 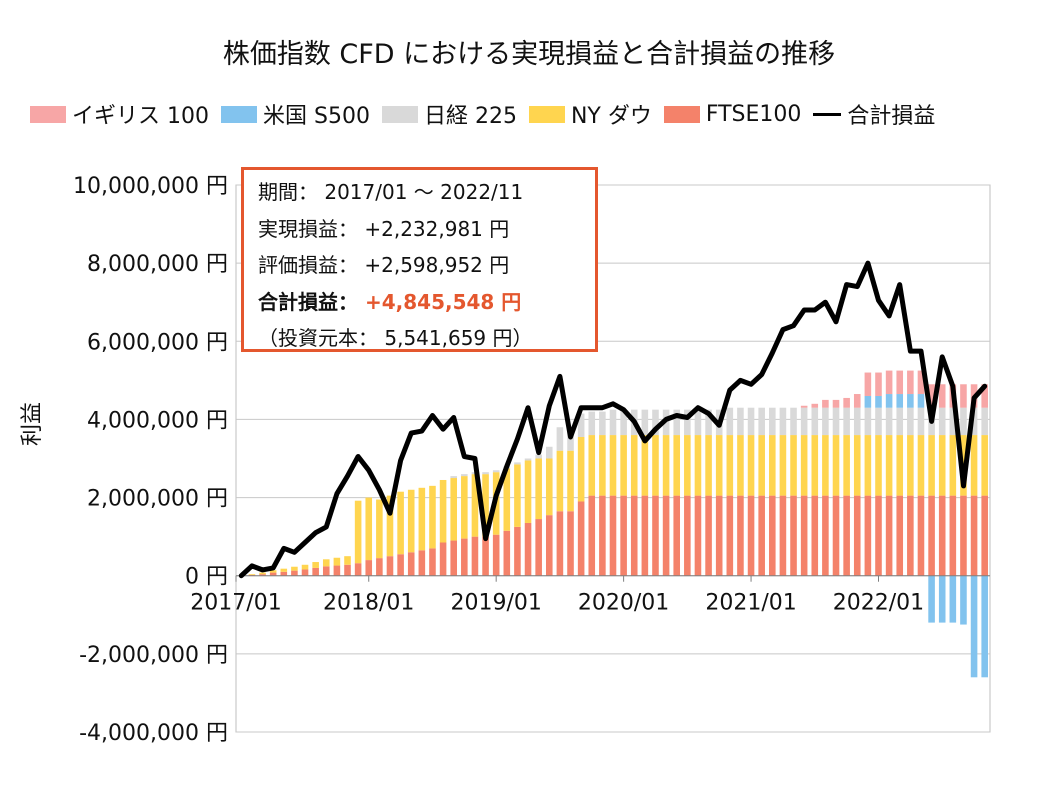 I want to click on info-total-label: 合計損益：, so click(x=308, y=301).